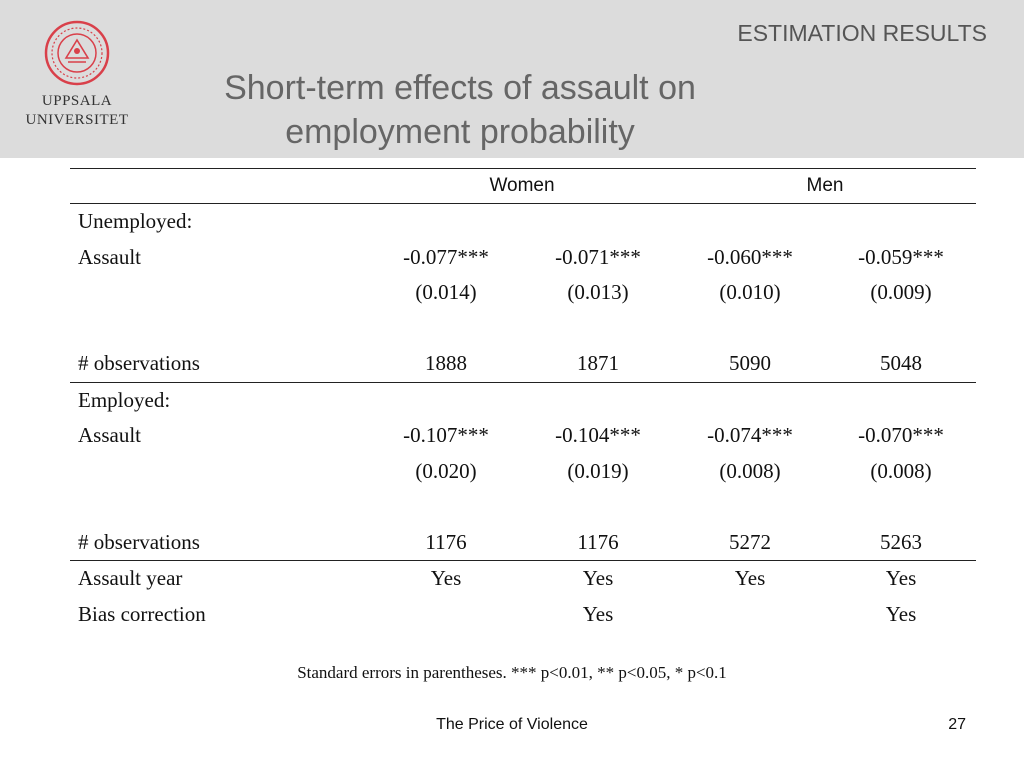 This screenshot has width=1024, height=768. I want to click on header-empty-cell, so click(220, 186).